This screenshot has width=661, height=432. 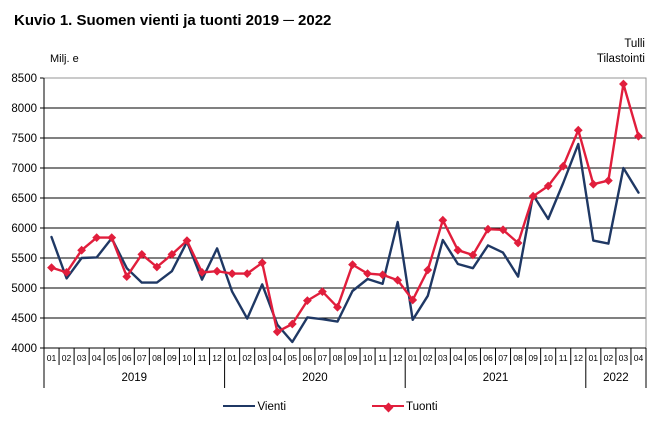 What do you see at coordinates (315, 378) in the screenshot?
I see `year-label: 2020` at bounding box center [315, 378].